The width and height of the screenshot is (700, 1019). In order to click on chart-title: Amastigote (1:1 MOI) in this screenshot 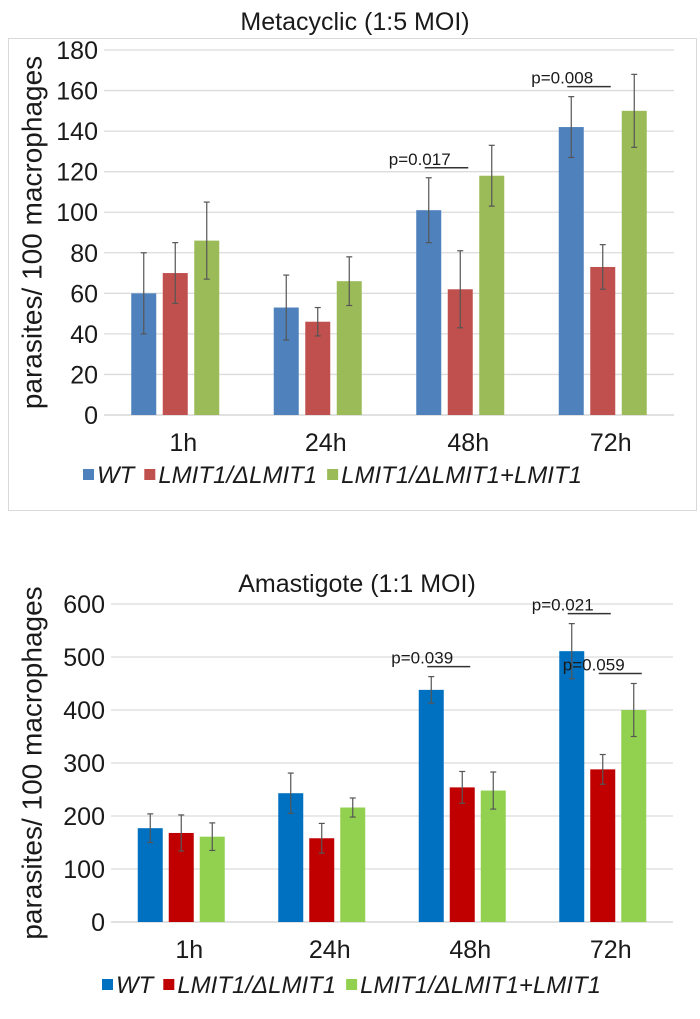, I will do `click(357, 584)`.